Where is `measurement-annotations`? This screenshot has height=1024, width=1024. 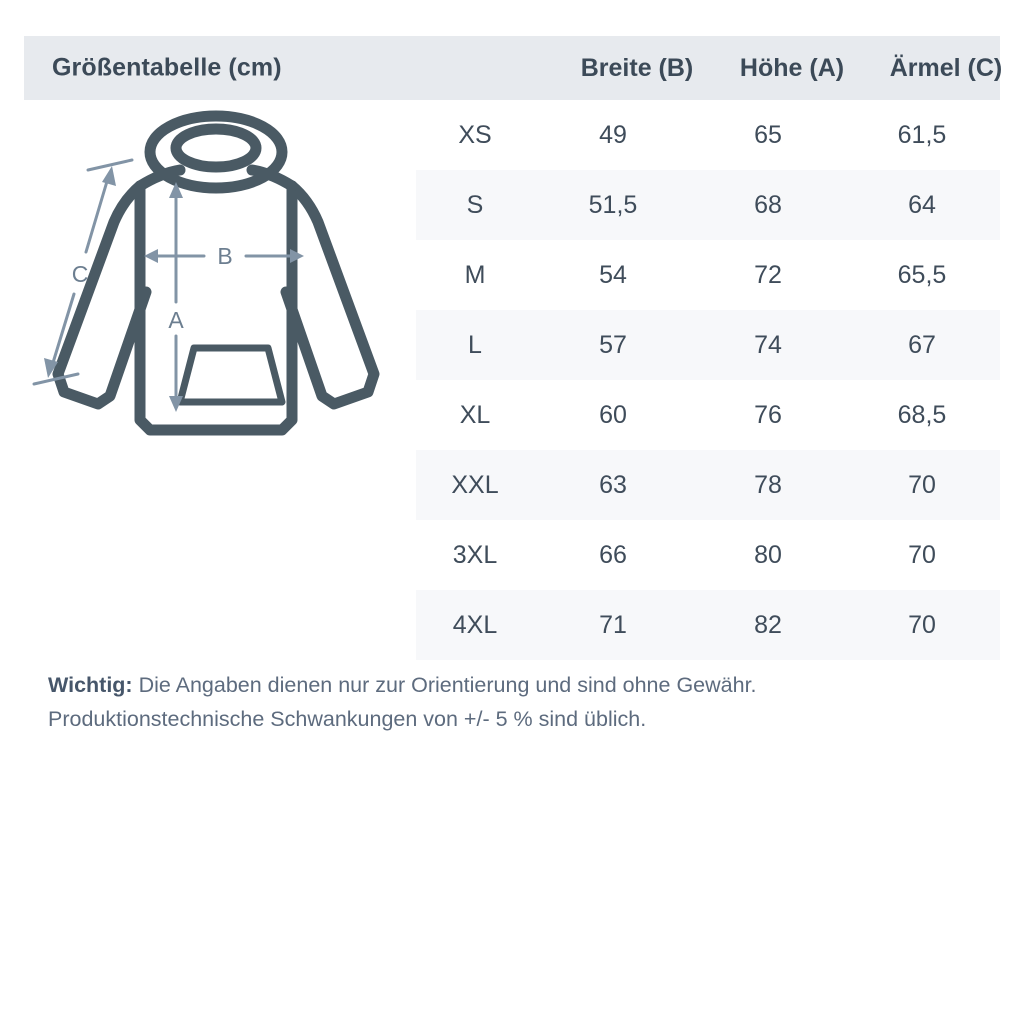 measurement-annotations is located at coordinates (168, 285).